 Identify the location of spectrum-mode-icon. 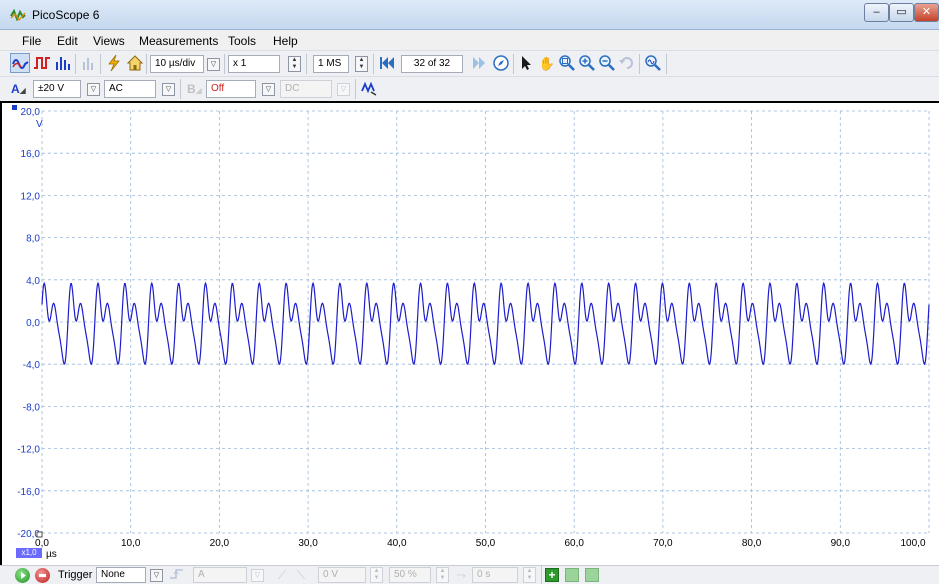
(63, 64).